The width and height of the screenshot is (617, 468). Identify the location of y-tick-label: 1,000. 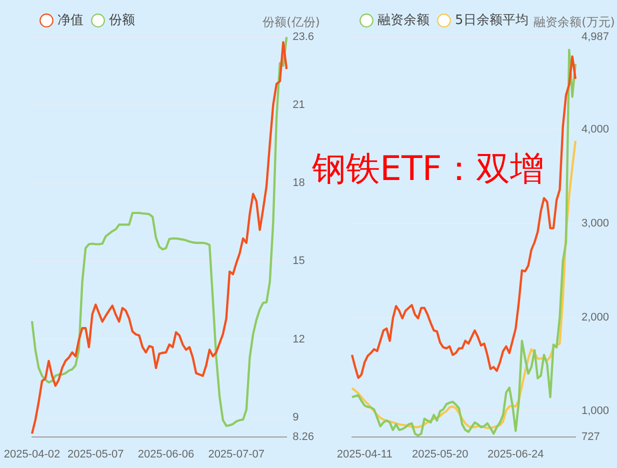
(595, 411).